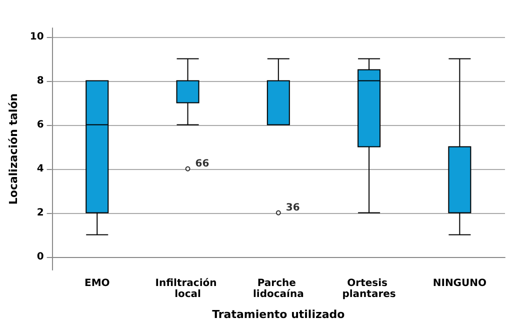  What do you see at coordinates (279, 314) in the screenshot?
I see `x-axis-title: Tratamiento utilizado` at bounding box center [279, 314].